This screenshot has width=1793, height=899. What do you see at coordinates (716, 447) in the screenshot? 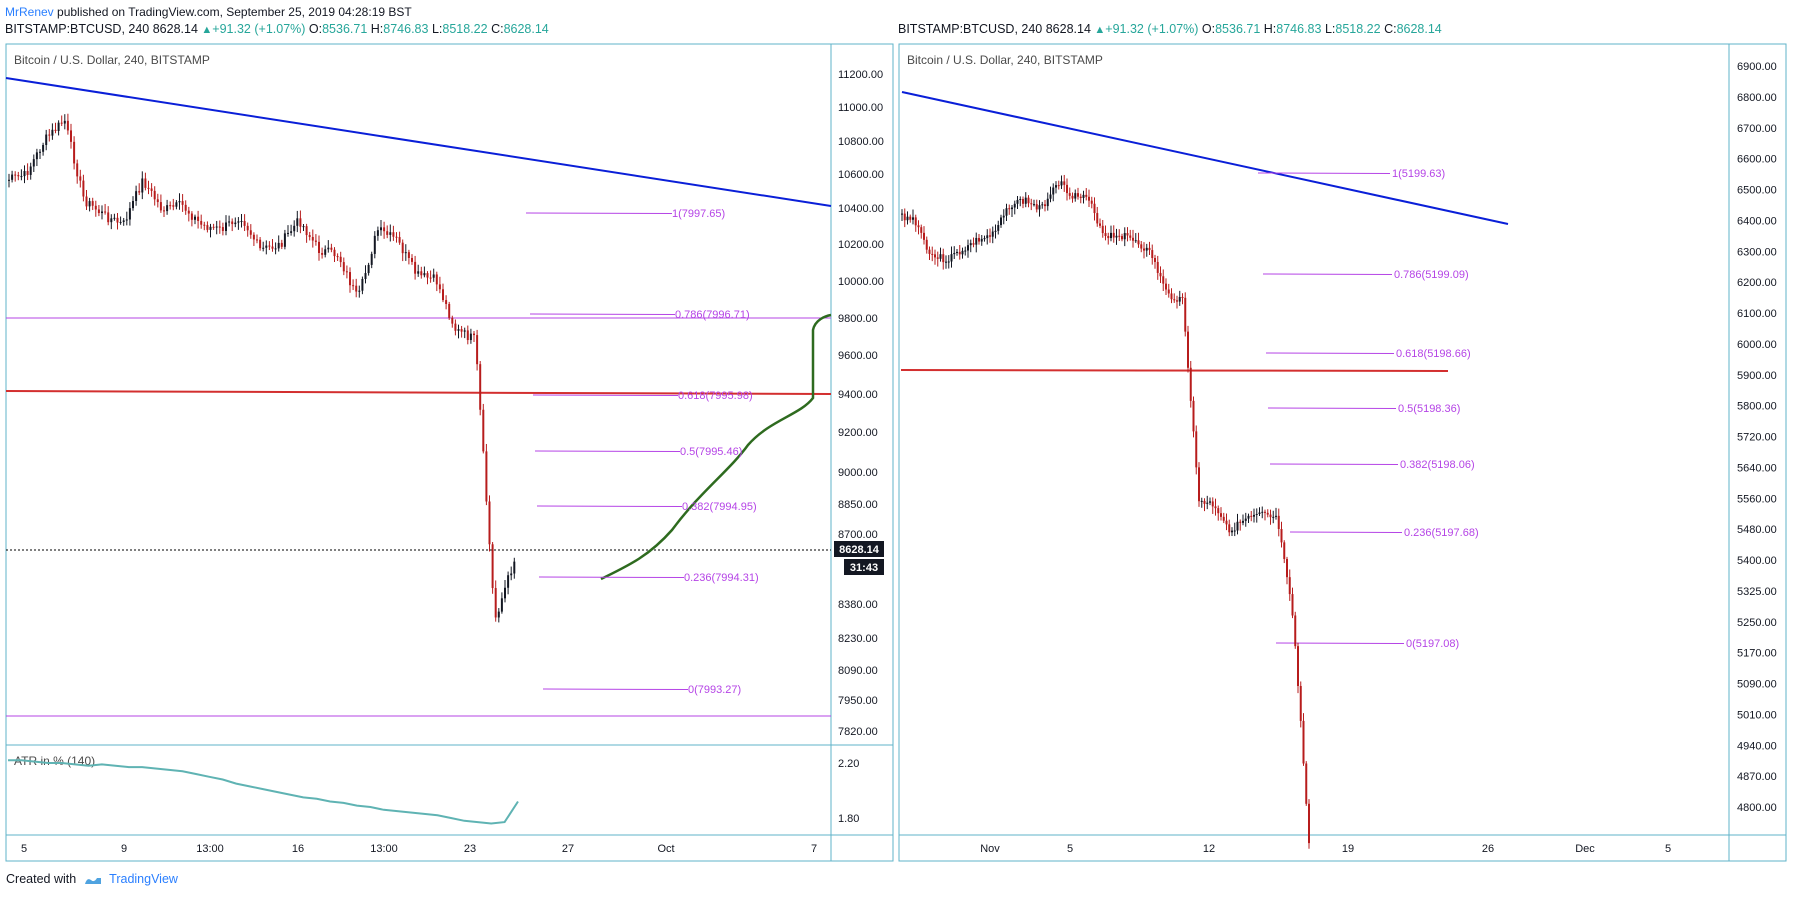
I see `projection-path` at bounding box center [716, 447].